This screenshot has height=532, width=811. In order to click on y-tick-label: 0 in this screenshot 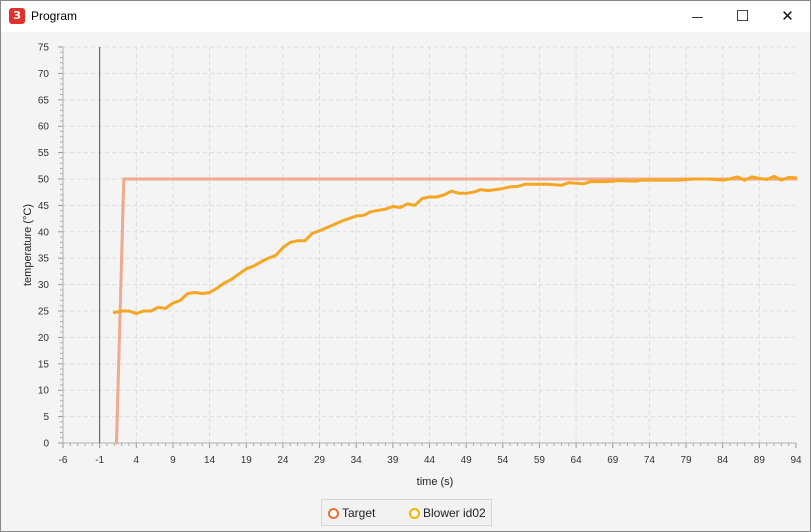, I will do `click(46, 444)`.